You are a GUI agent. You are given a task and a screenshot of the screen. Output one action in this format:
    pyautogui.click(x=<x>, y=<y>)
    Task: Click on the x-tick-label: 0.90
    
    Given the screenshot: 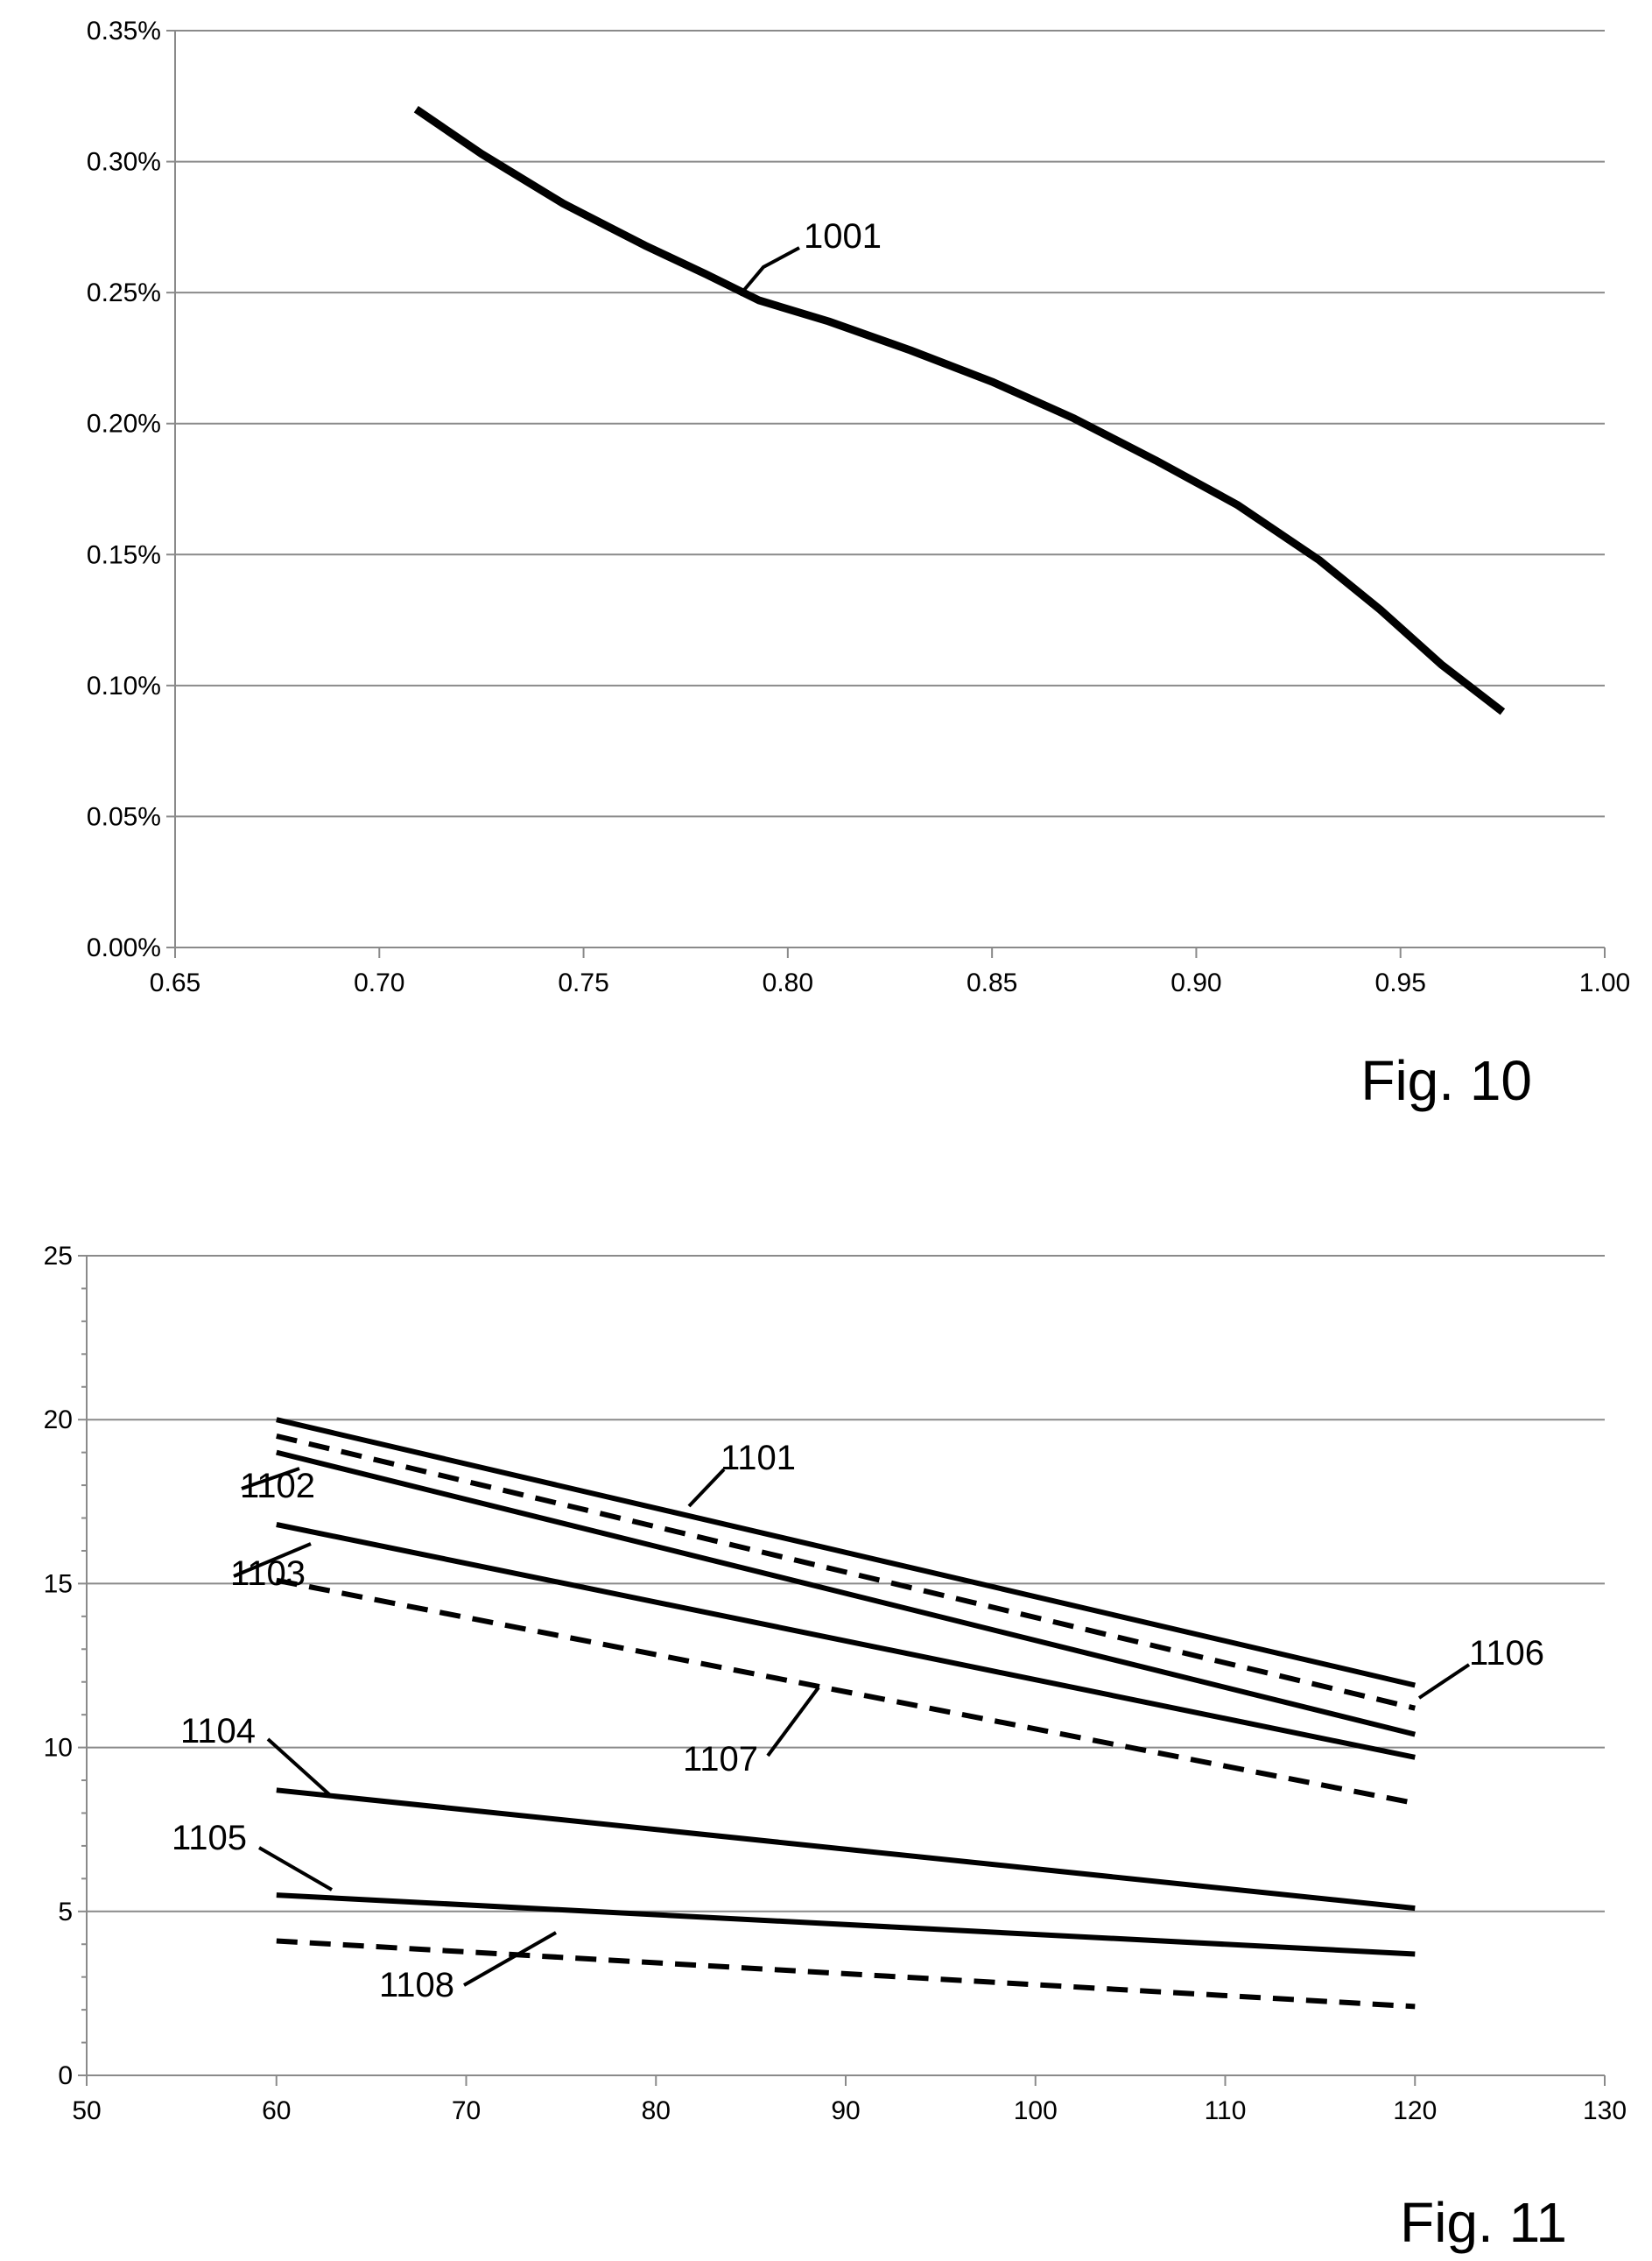 What is the action you would take?
    pyautogui.click(x=1196, y=983)
    